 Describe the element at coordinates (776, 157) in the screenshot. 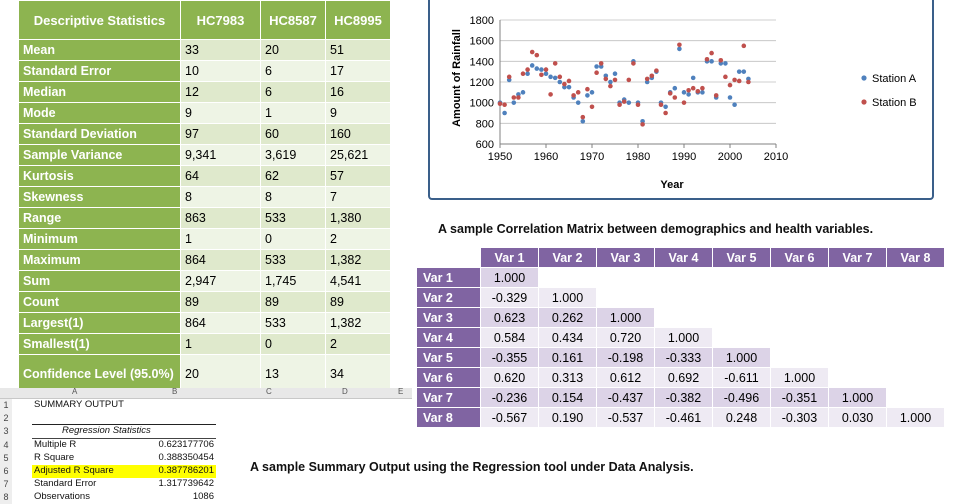

I see `x-tick-label: 2010` at that location.